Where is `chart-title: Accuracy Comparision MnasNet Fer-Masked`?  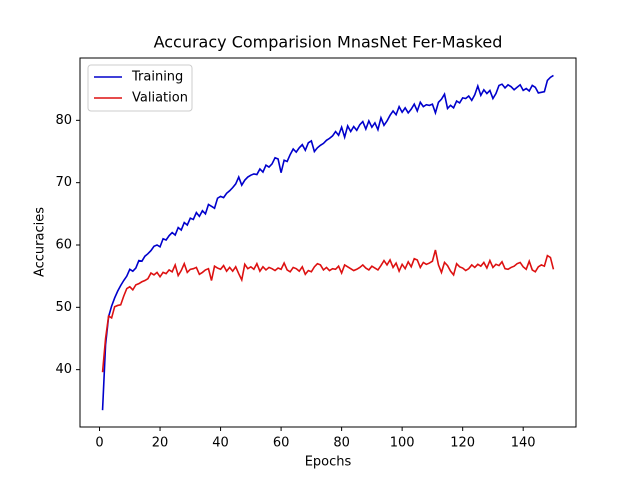 chart-title: Accuracy Comparision MnasNet Fer-Masked is located at coordinates (328, 42).